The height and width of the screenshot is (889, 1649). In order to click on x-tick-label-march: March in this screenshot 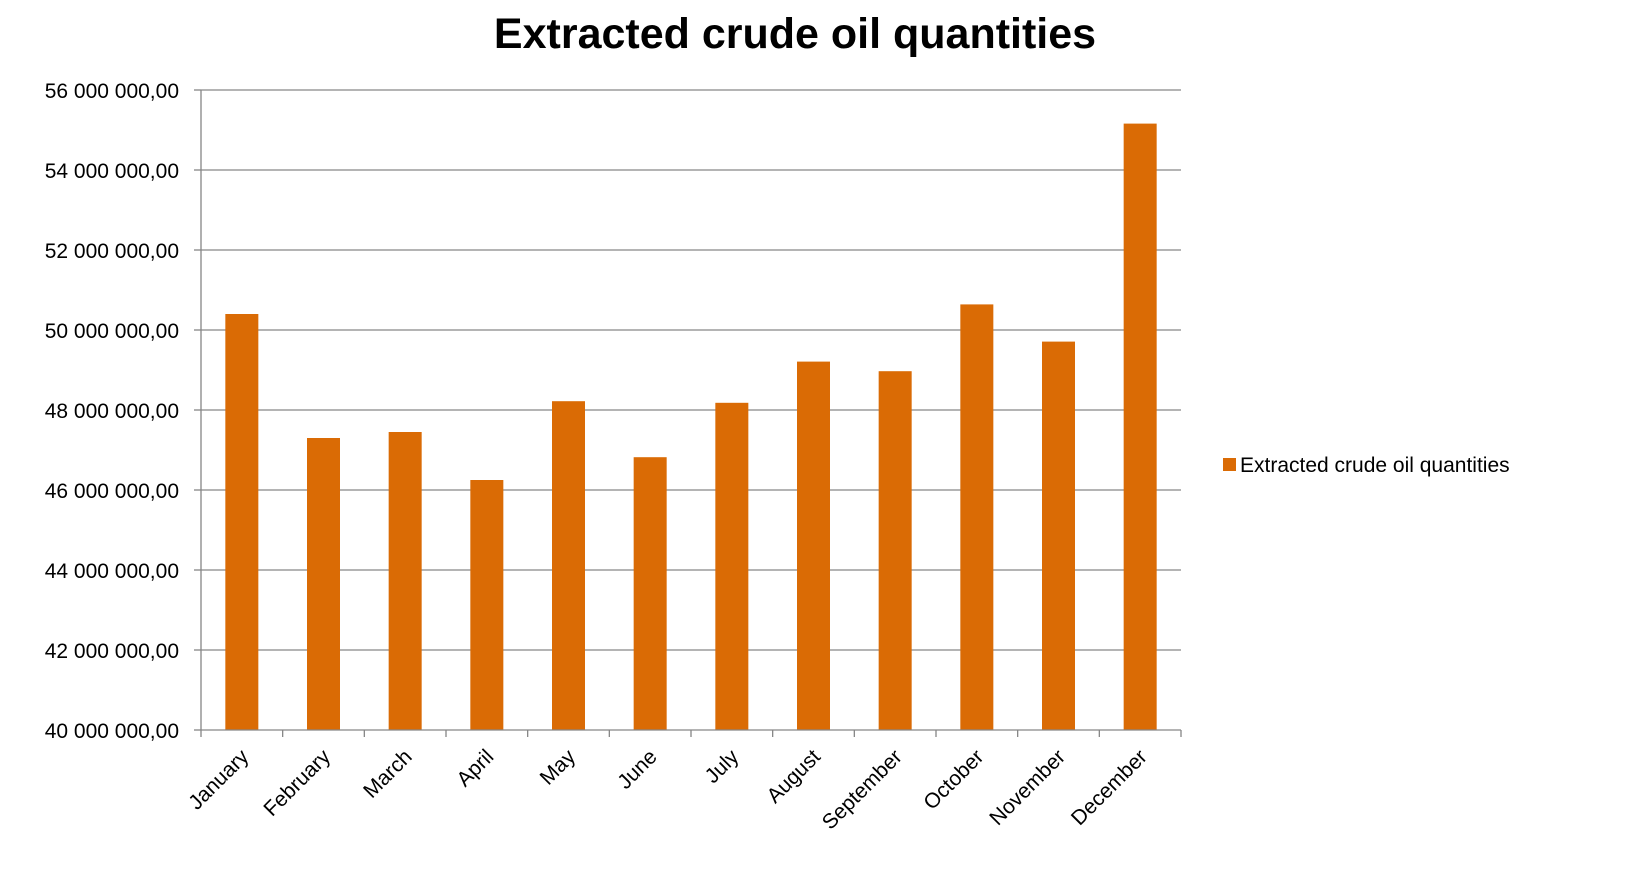, I will do `click(388, 774)`.